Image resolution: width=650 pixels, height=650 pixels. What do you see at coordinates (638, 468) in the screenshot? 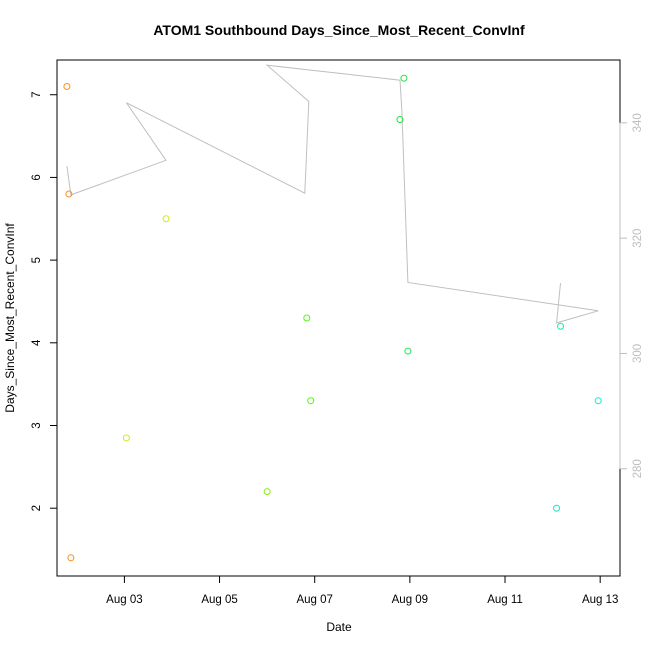
I see `y2-tick-label: 280` at bounding box center [638, 468].